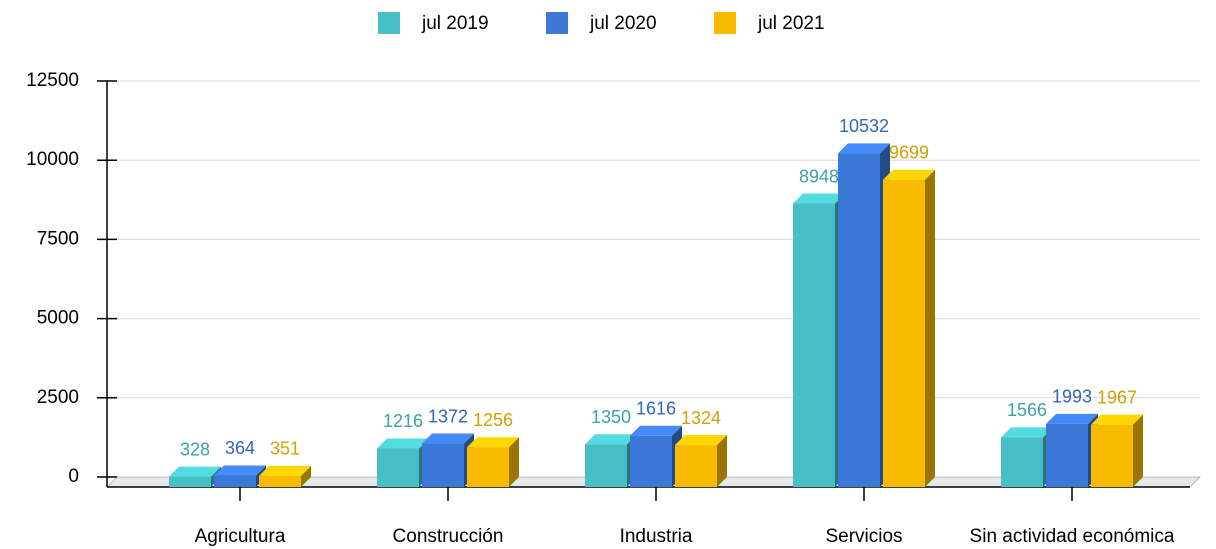  I want to click on data-label: 1216, so click(403, 421).